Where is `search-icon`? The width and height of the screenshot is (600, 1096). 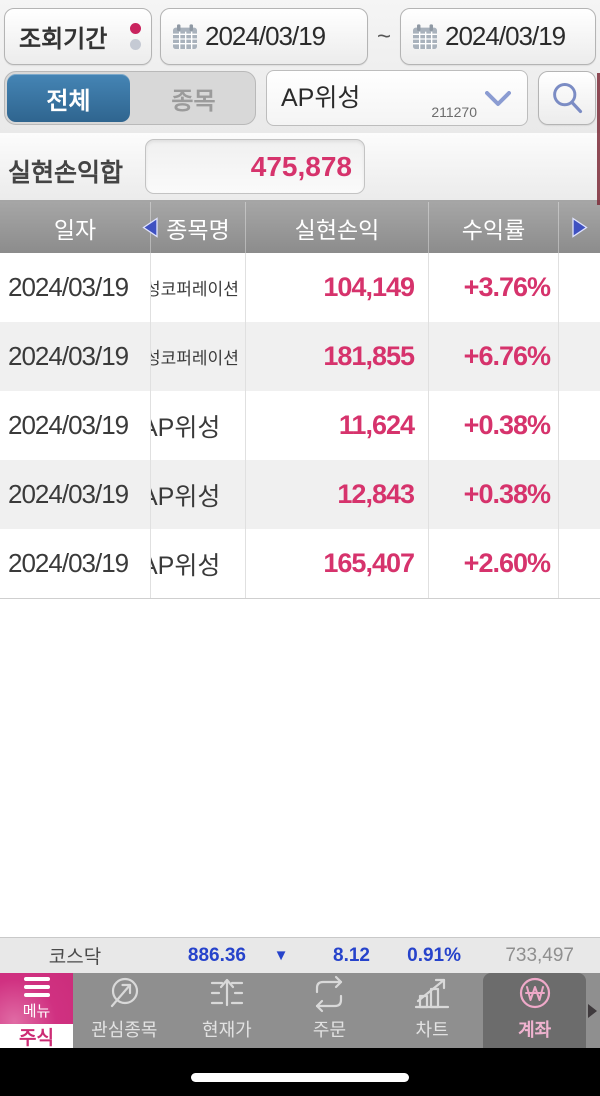 search-icon is located at coordinates (568, 98).